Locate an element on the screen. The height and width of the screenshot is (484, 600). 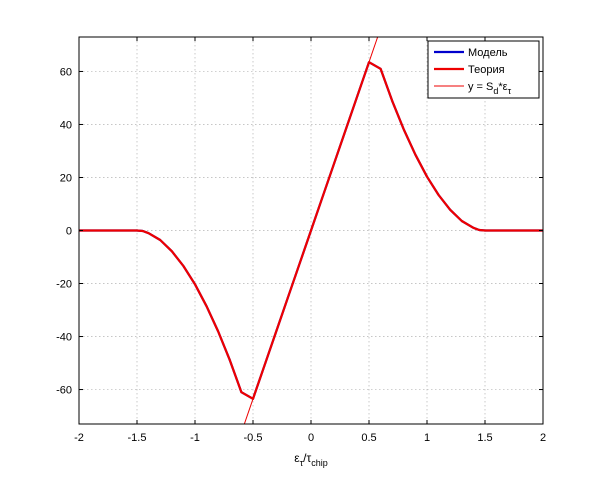
legend-entry-label: Теория is located at coordinates (486, 70).